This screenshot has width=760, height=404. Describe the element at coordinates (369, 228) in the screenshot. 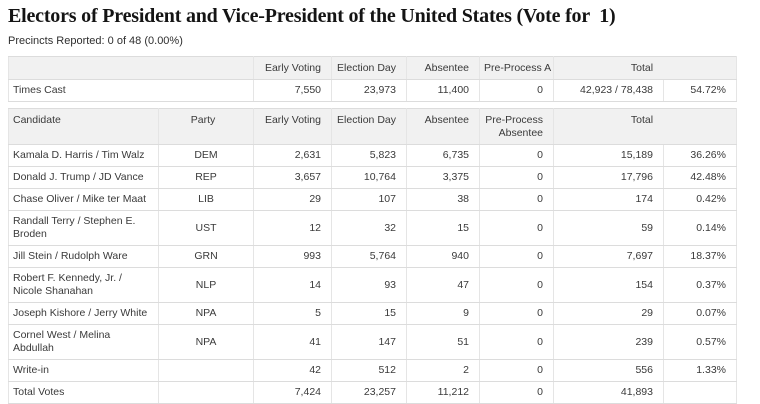

I see `election-day-cell: 32` at that location.